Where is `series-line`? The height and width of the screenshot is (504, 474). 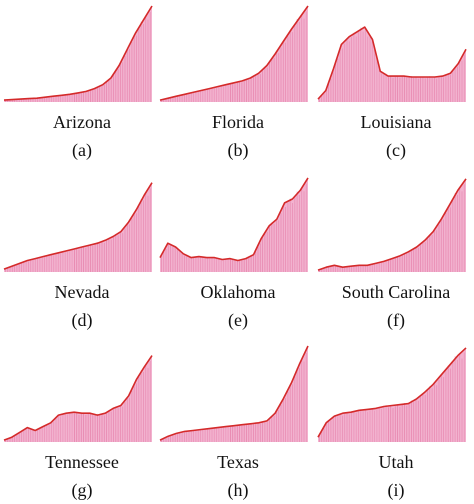 series-line is located at coordinates (78, 398).